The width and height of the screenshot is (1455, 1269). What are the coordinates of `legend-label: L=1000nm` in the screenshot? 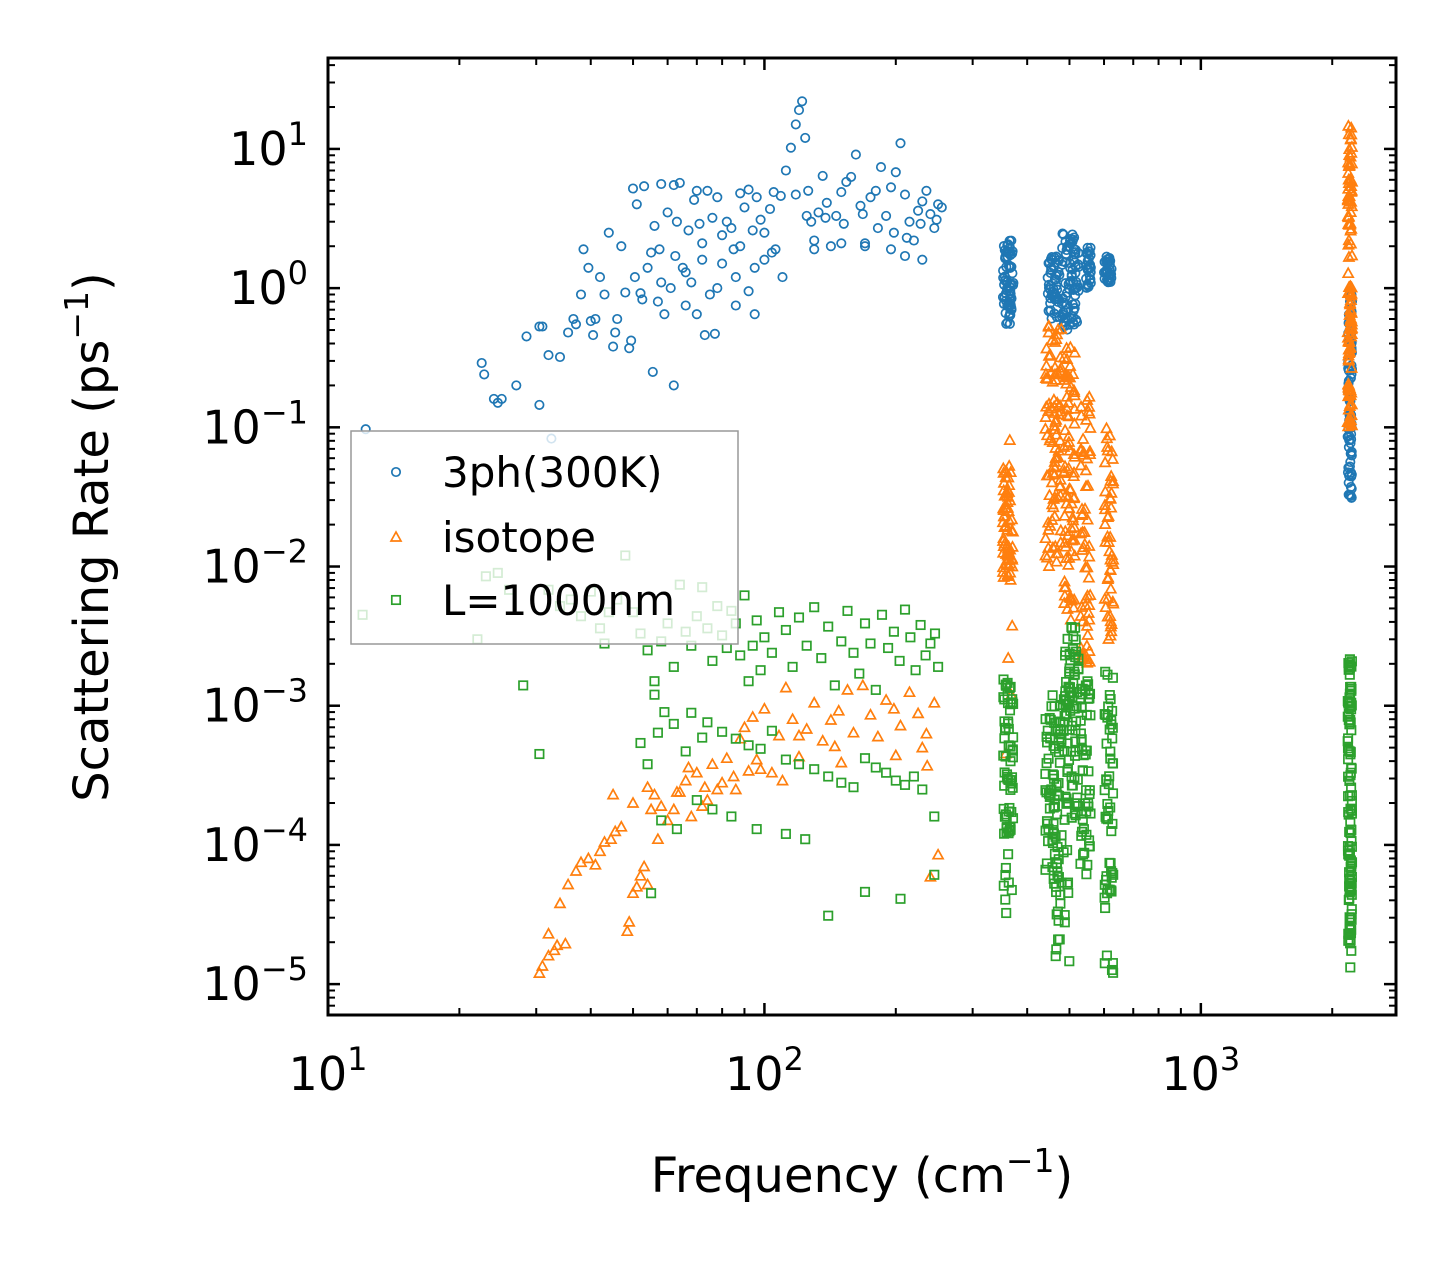 It's located at (558, 600).